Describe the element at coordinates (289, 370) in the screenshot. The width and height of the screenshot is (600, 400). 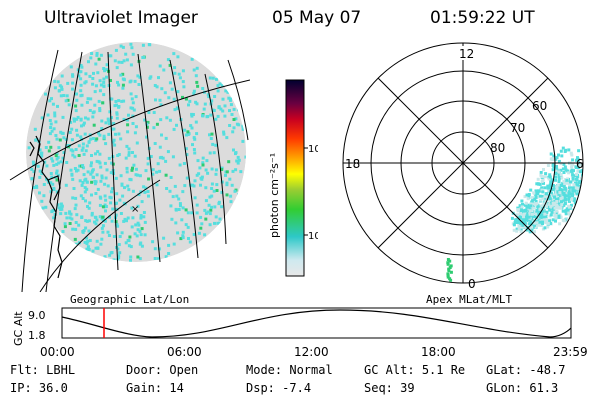
I see `info-mode: Mode: Normal` at that location.